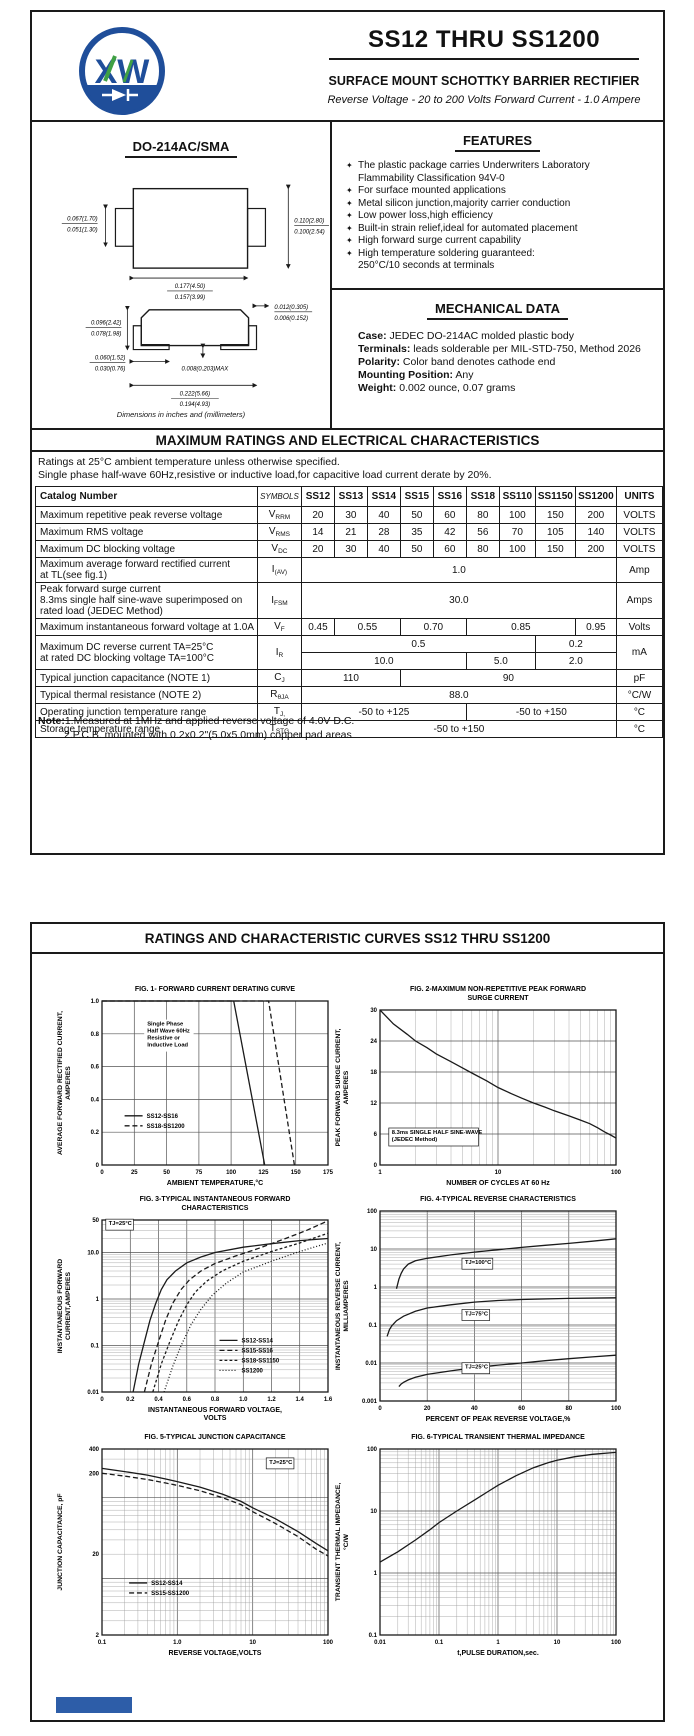 The width and height of the screenshot is (694, 1736). I want to click on svg-text: 80, so click(568, 1409).